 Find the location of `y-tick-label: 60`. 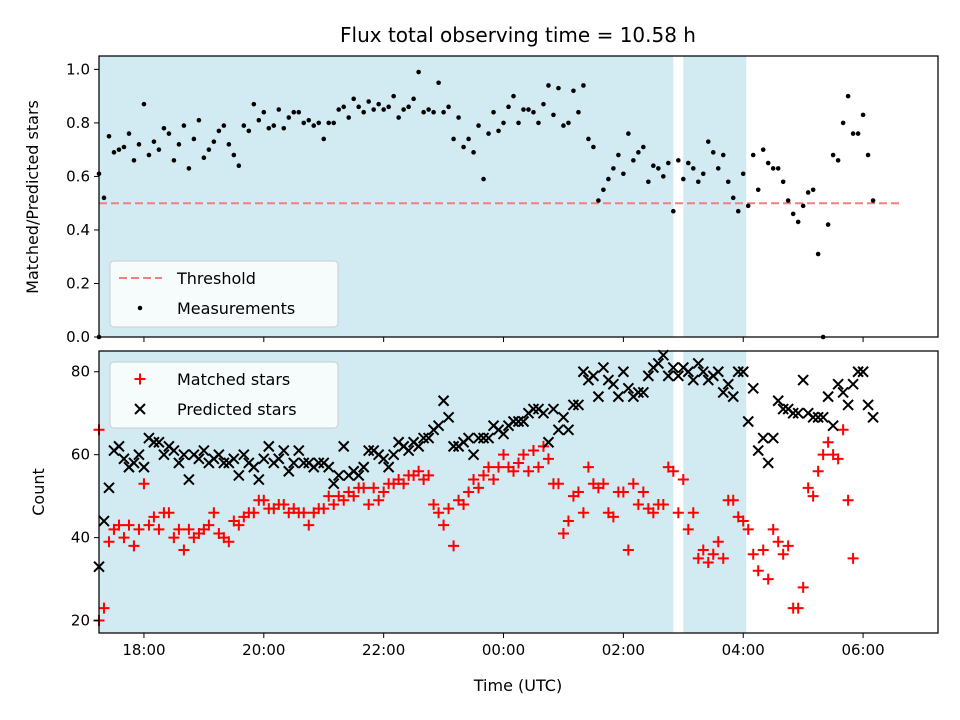

y-tick-label: 60 is located at coordinates (80, 455).